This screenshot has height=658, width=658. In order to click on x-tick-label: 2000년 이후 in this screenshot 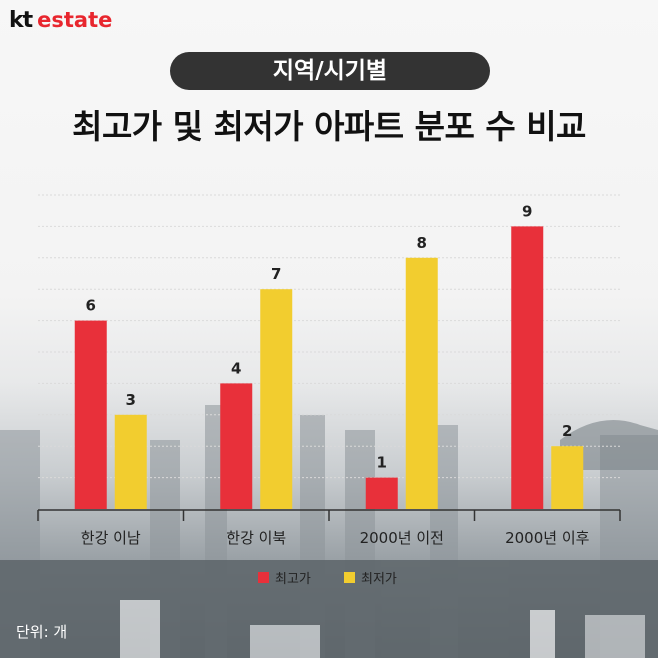, I will do `click(547, 538)`.